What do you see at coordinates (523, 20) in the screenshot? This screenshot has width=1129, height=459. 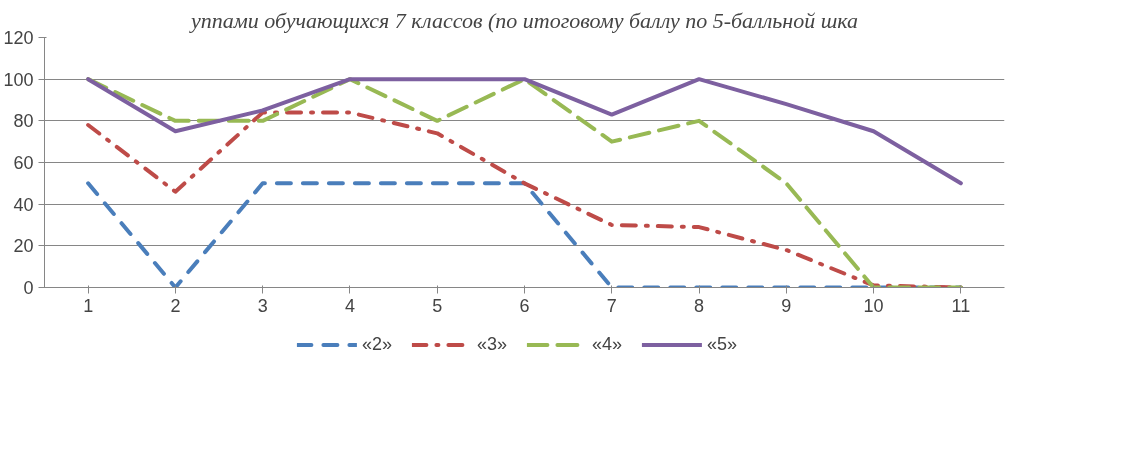 I see `chart-title: уппами обучающихся 7 классов (по итоговому баллу по 5-балльной шка` at bounding box center [523, 20].